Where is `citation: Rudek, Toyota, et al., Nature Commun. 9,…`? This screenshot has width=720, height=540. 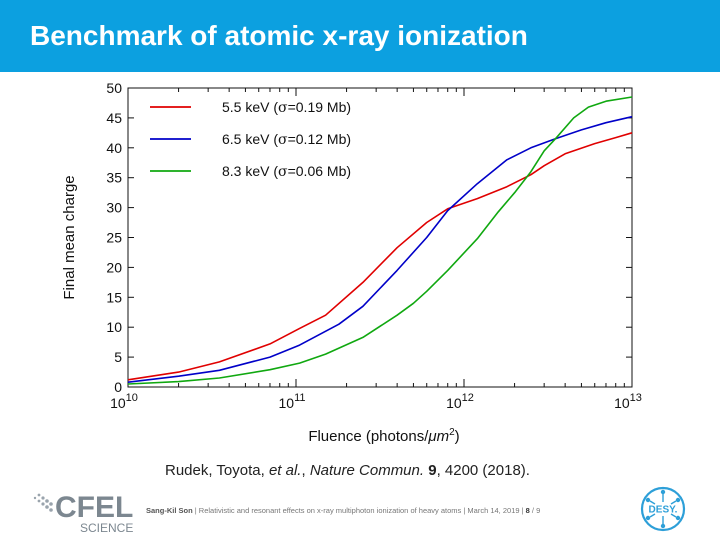
citation: Rudek, Toyota, et al., Nature Commun. 9,… is located at coordinates (347, 470).